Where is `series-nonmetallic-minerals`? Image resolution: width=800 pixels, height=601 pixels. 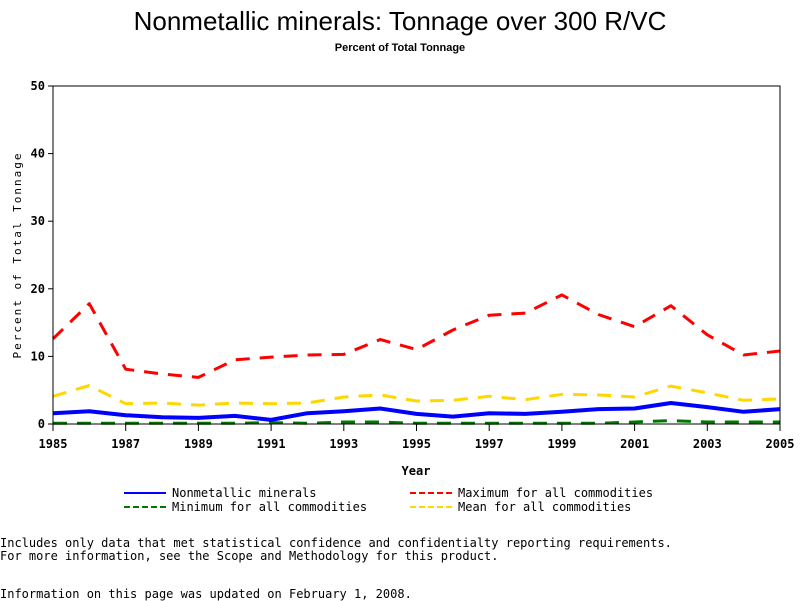 series-nonmetallic-minerals is located at coordinates (416, 411).